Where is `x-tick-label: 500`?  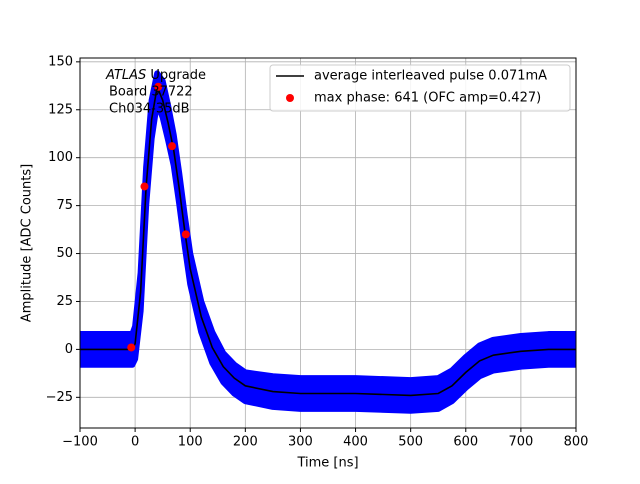
x-tick-label: 500 is located at coordinates (410, 442).